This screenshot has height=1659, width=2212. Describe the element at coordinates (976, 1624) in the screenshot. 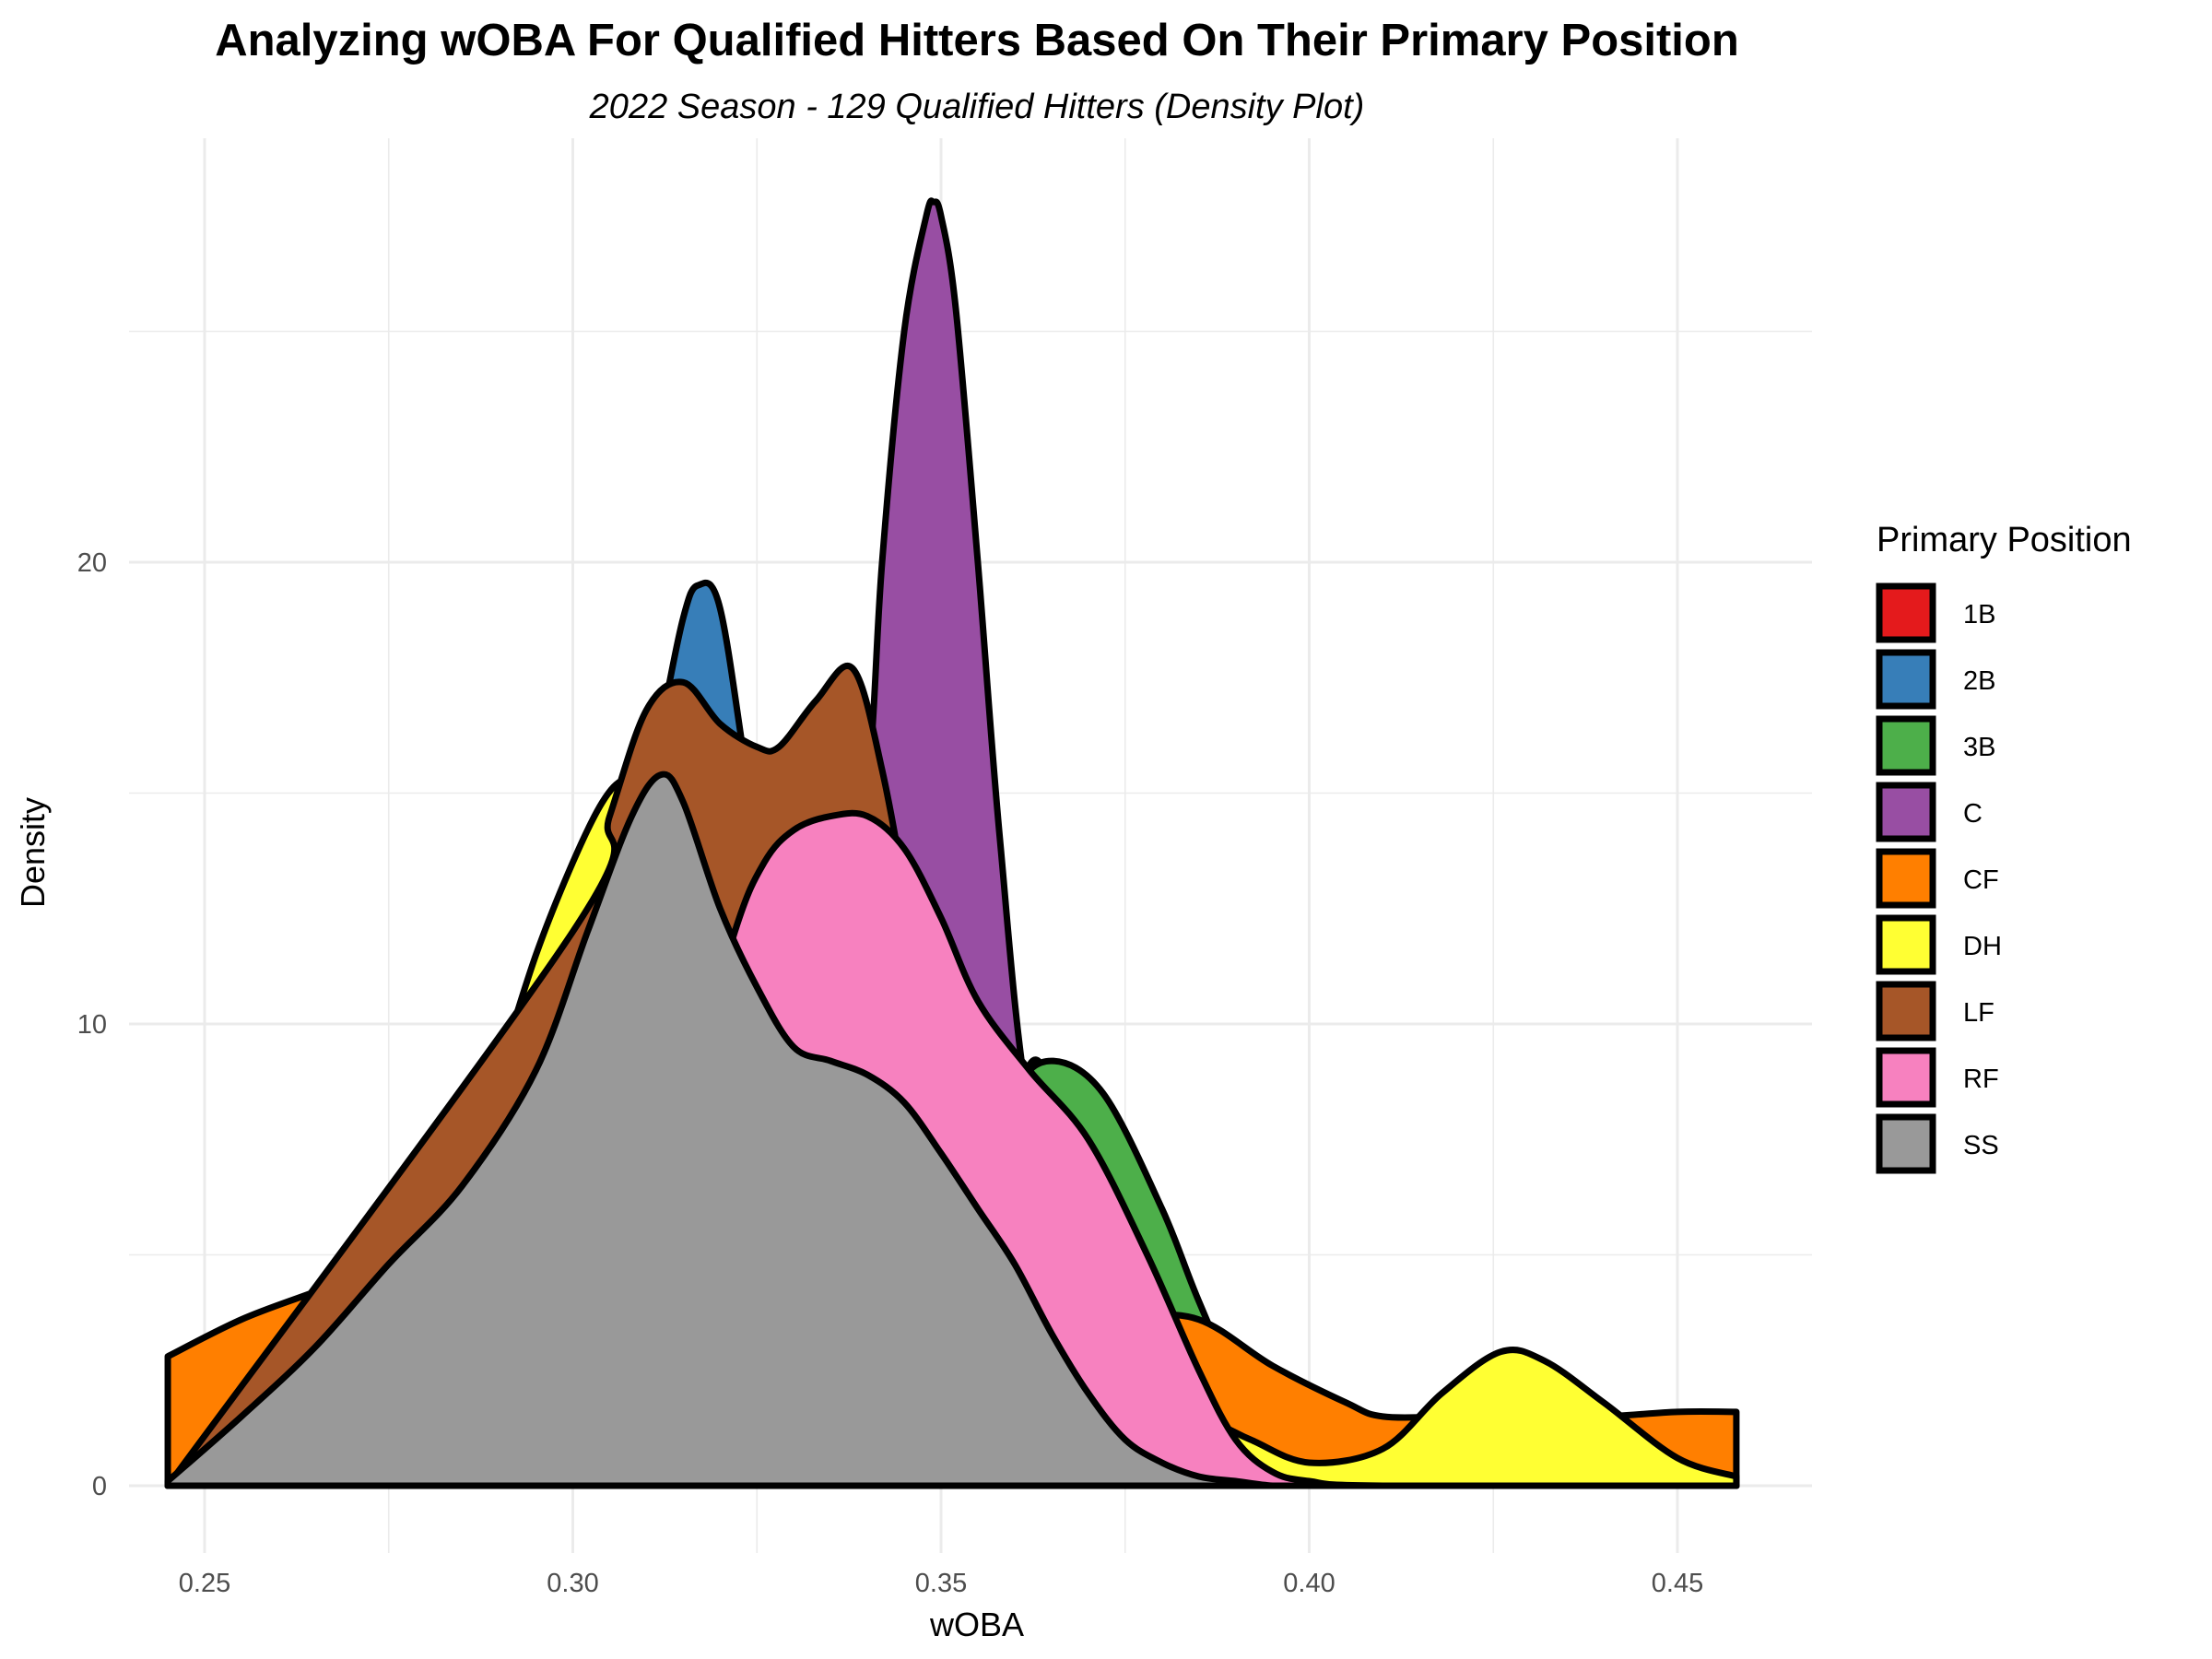

I see `x-axis-title: wOBA` at that location.